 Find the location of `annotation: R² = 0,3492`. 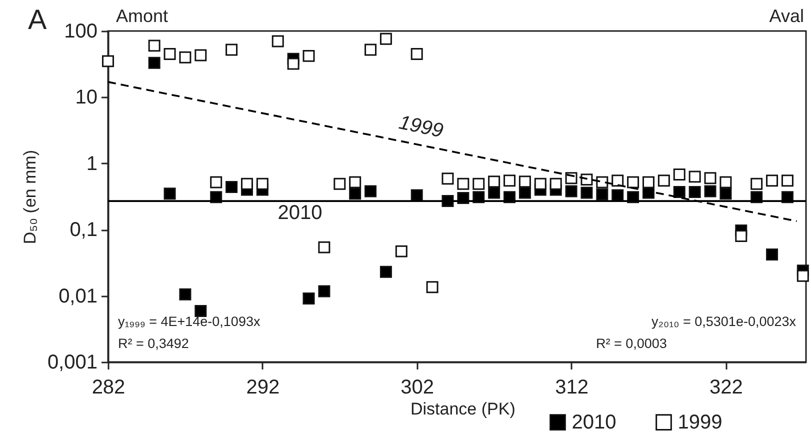

annotation: R² = 0,3492 is located at coordinates (153, 343).